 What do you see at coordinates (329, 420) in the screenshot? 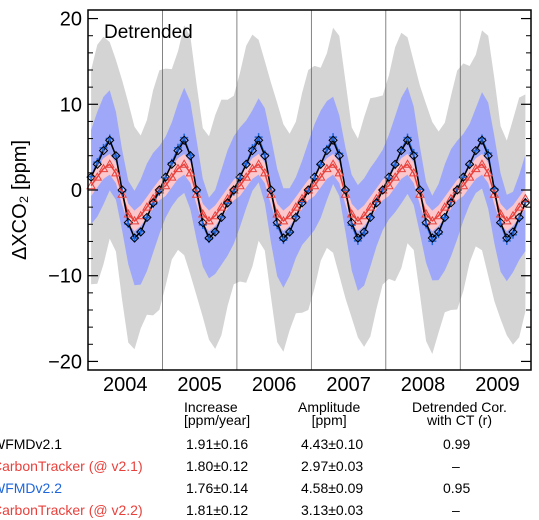
I see `amplitude-unit-label: [ppm]` at bounding box center [329, 420].